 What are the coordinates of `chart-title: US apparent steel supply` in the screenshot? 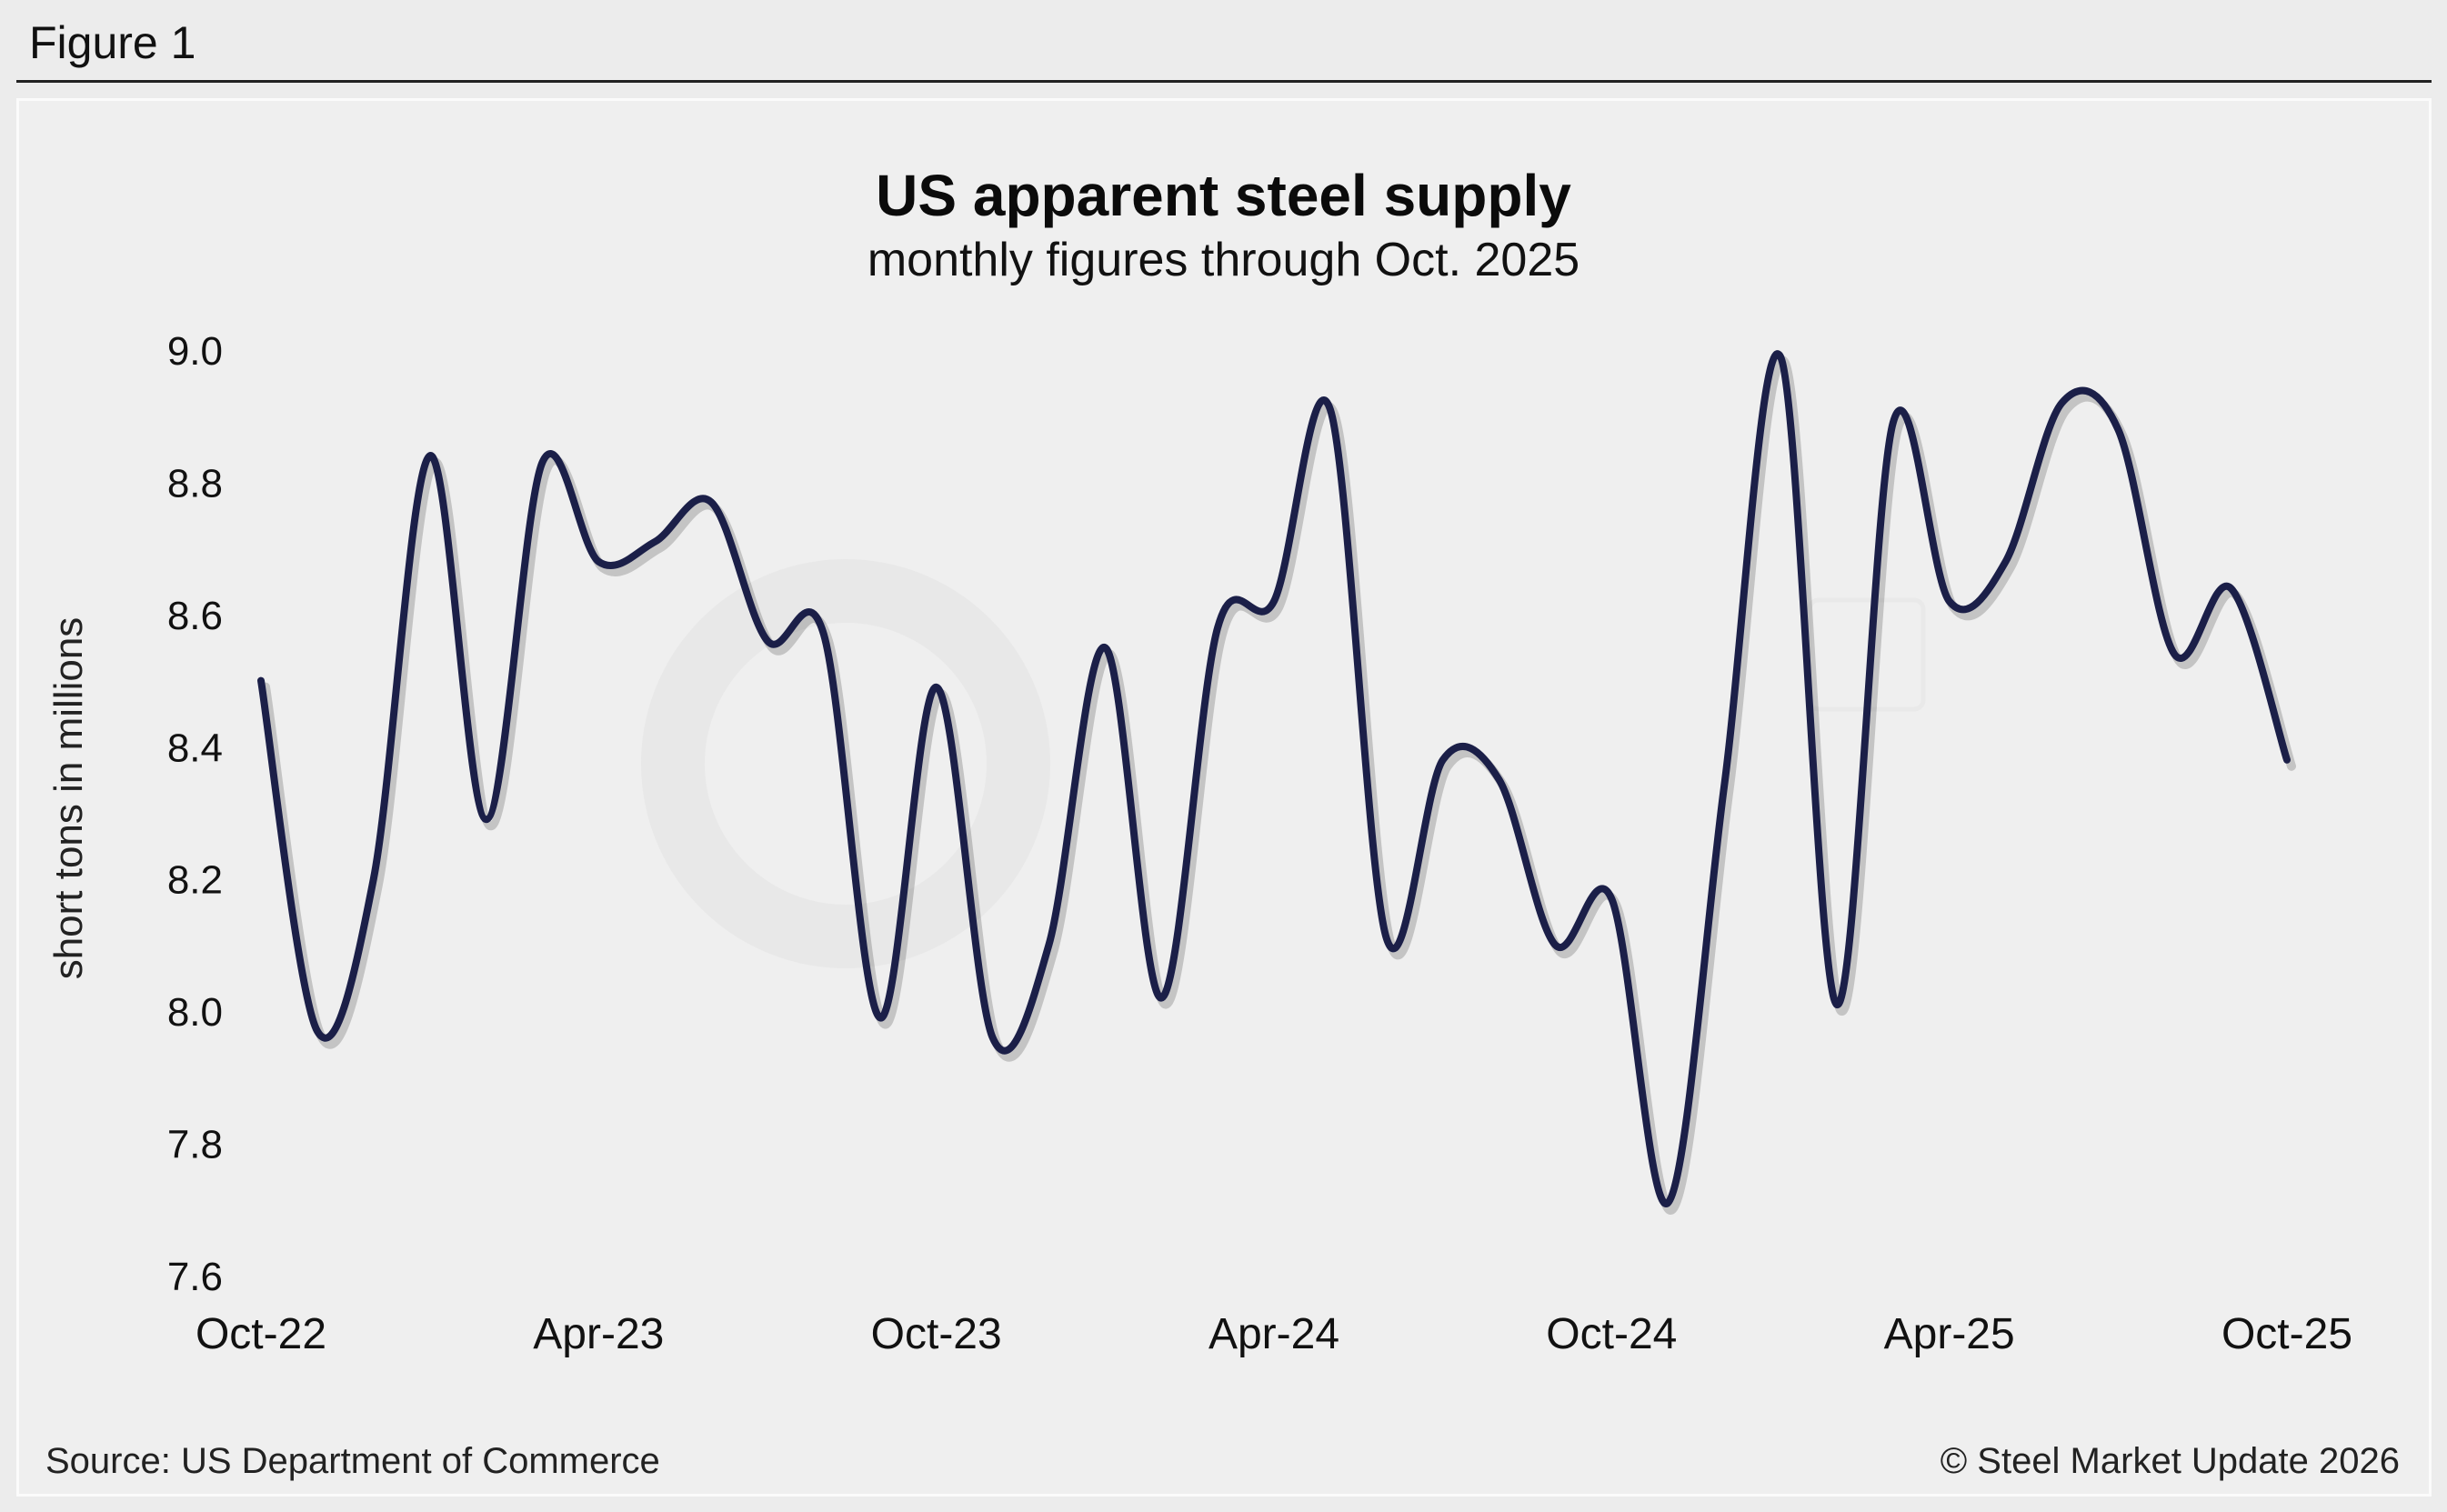 It's located at (1224, 195).